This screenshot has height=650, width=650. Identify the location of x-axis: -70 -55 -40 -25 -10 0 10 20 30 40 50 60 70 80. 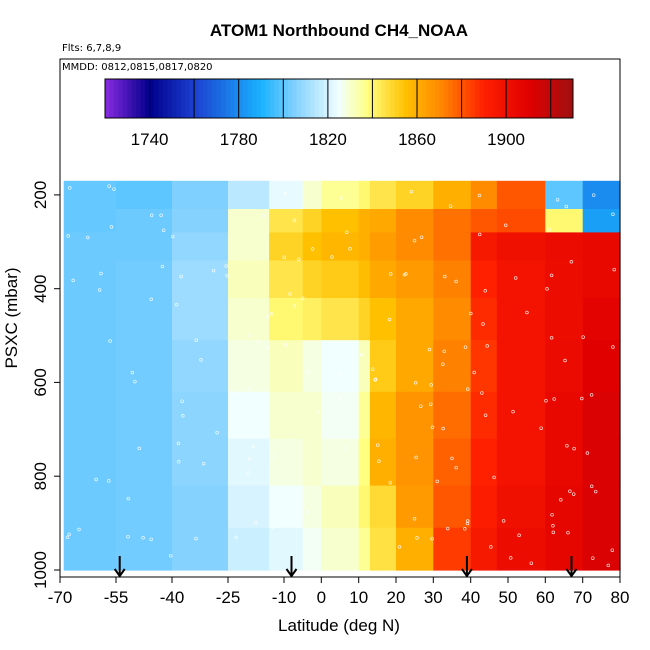
(339, 592).